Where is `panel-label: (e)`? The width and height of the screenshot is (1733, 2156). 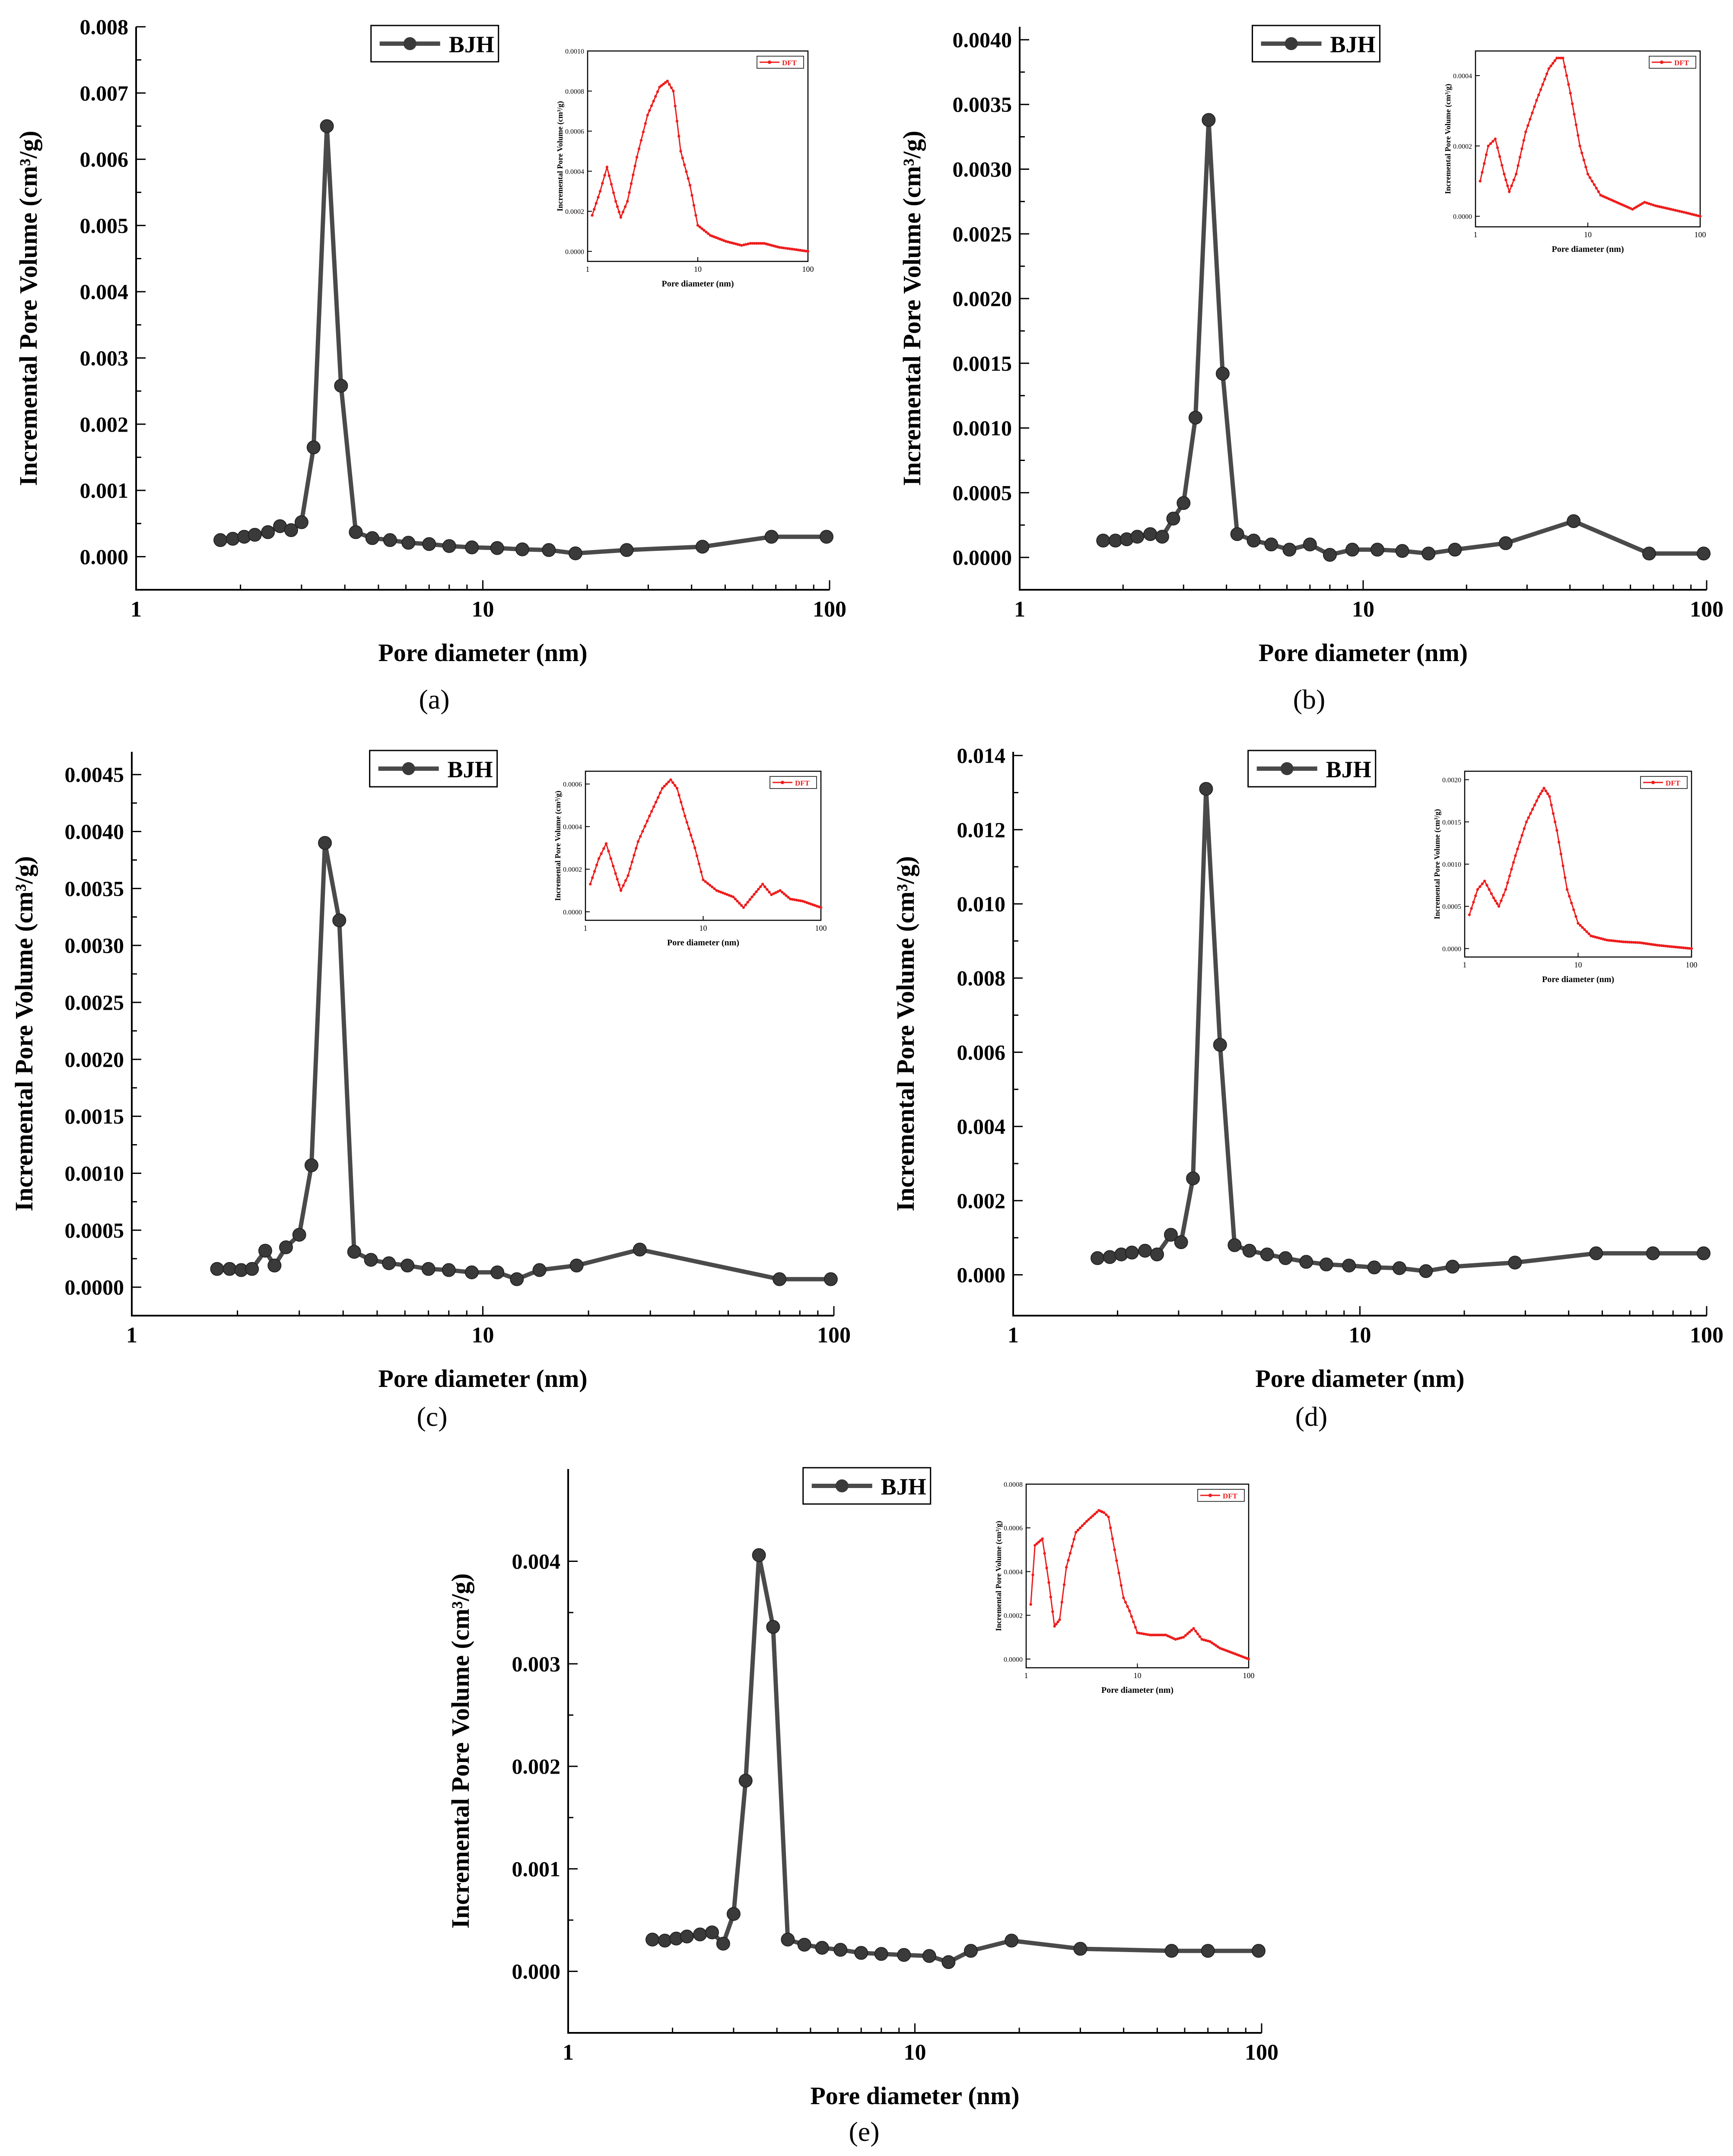
panel-label: (e) is located at coordinates (864, 2131).